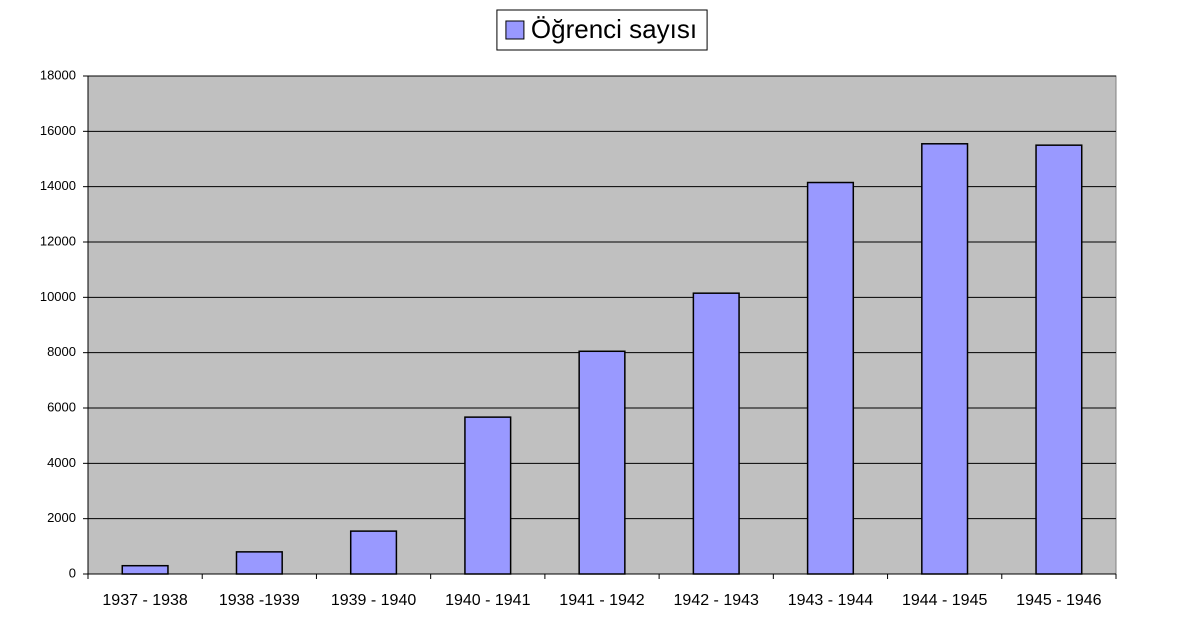 This screenshot has height=643, width=1200. What do you see at coordinates (831, 600) in the screenshot?
I see `x-tick-label: 1943 - 1944` at bounding box center [831, 600].